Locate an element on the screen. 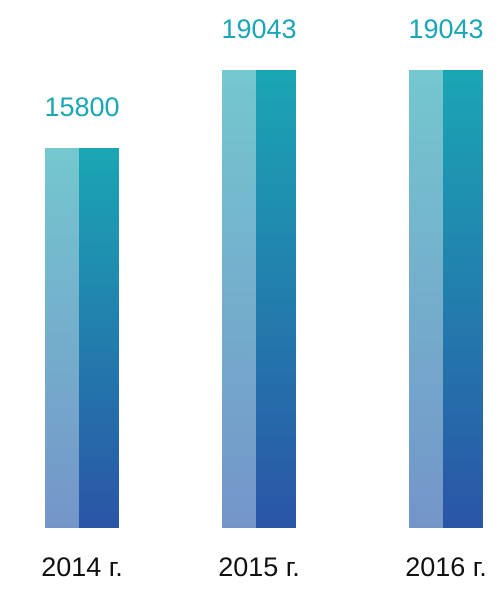 This screenshot has height=589, width=500. bar-2014-dark-half is located at coordinates (99, 337).